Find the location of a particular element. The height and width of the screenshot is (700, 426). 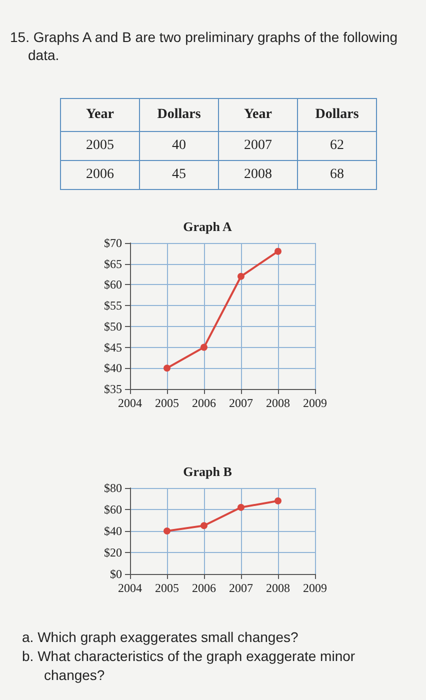

y-tick-label: $65 is located at coordinates (113, 263).